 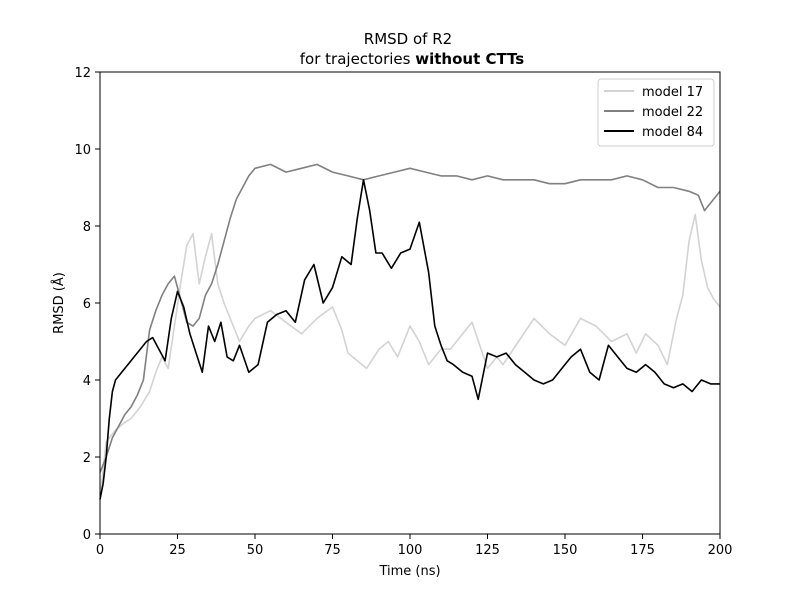 What do you see at coordinates (255, 550) in the screenshot?
I see `x-tick-label: 50` at bounding box center [255, 550].